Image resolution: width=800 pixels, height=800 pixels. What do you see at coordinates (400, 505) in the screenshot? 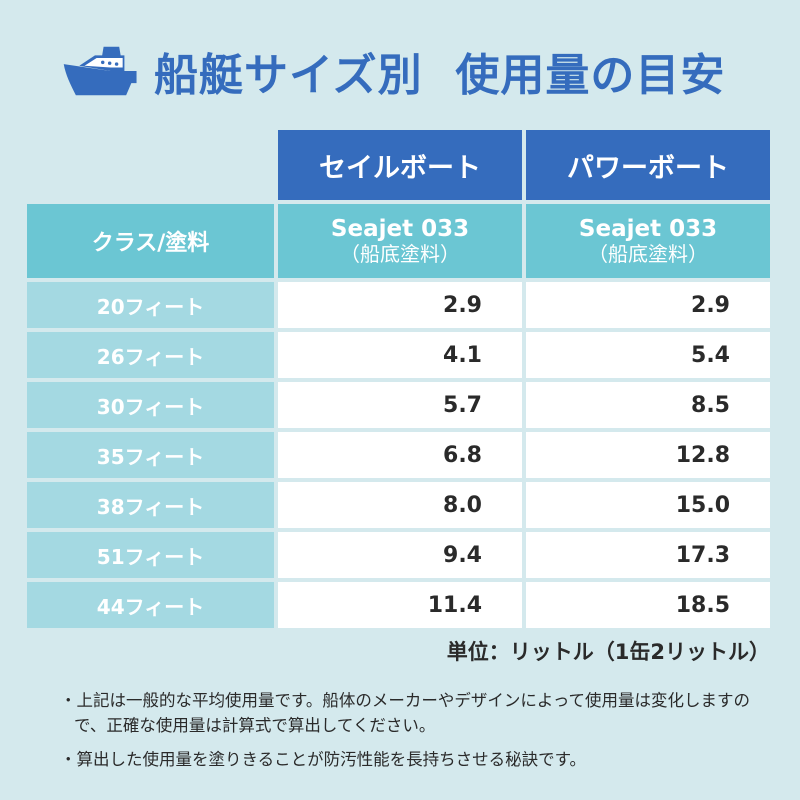
I see `sail-value: 8.0` at bounding box center [400, 505].